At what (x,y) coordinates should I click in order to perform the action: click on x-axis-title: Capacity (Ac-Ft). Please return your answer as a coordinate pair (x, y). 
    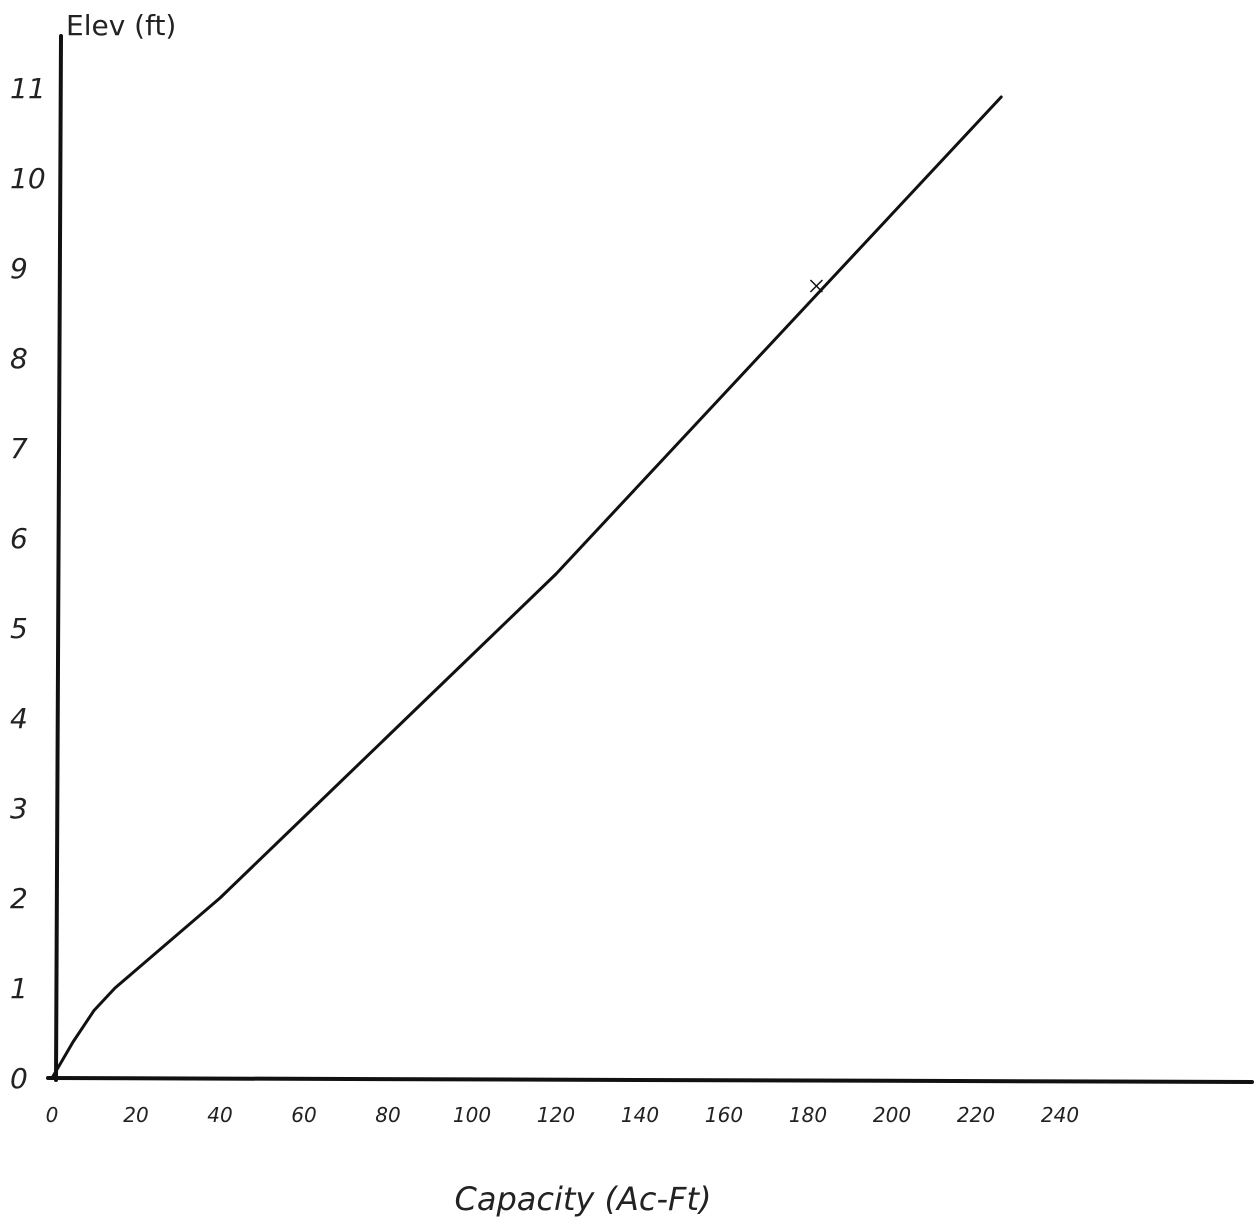
    Looking at the image, I should click on (583, 1199).